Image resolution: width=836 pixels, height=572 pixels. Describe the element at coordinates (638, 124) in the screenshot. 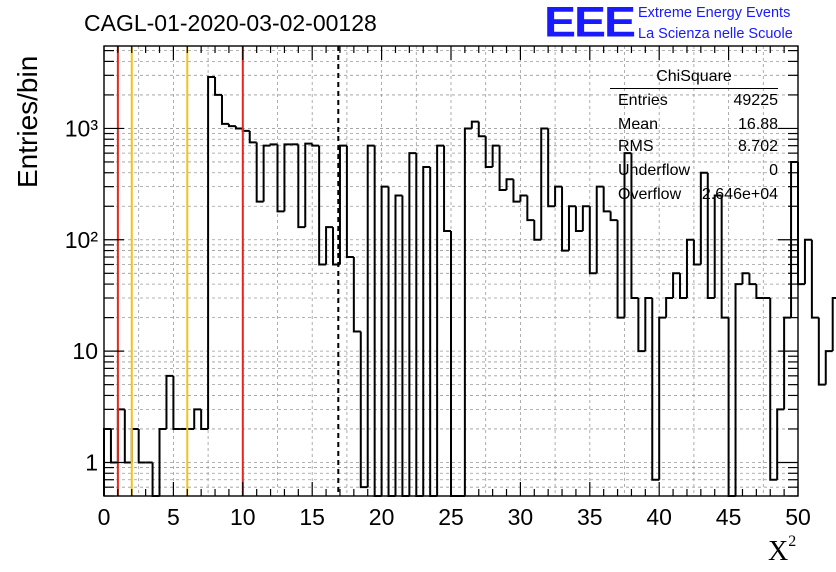

I see `stat-key: Mean` at that location.